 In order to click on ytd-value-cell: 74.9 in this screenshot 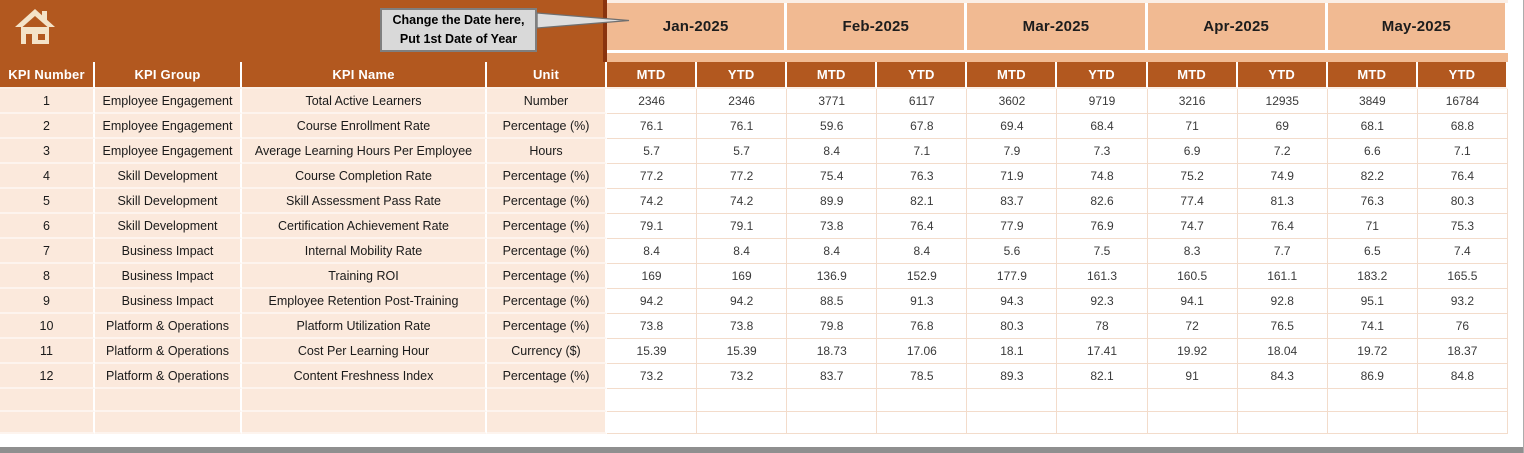, I will do `click(1282, 176)`.